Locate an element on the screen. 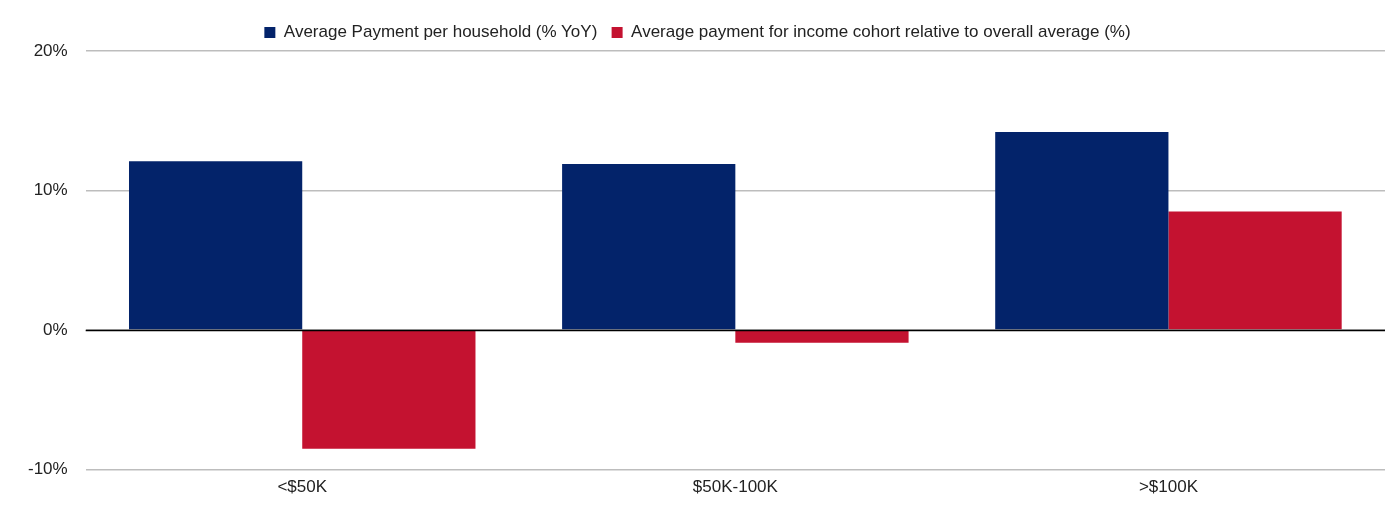 Image resolution: width=1385 pixels, height=516 pixels. y-tick-label: 20% is located at coordinates (50, 50).